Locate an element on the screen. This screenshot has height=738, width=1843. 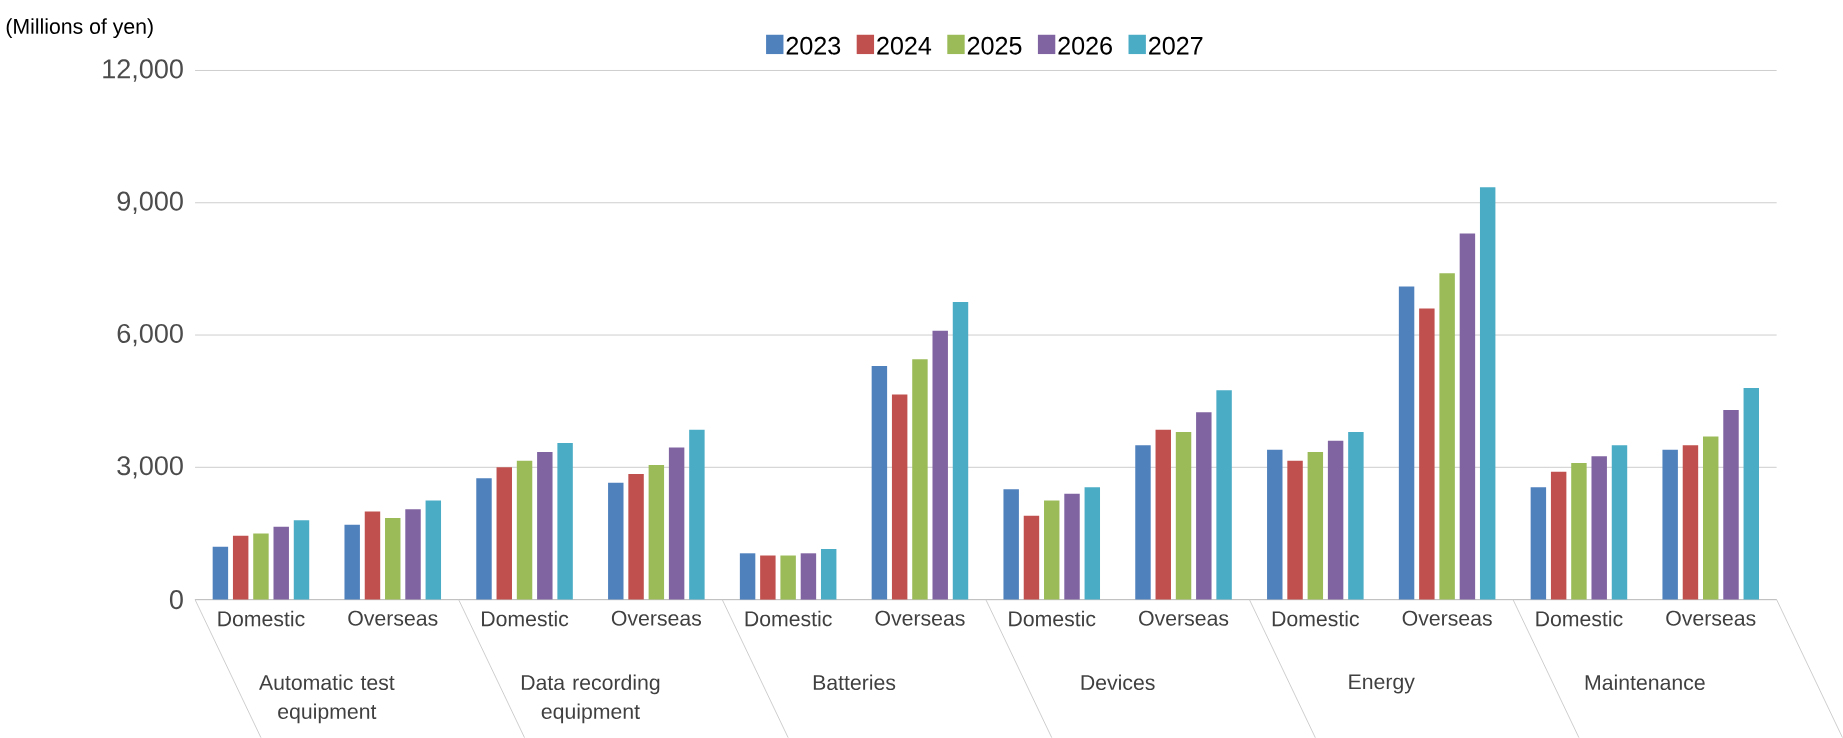
text: Energy is located at coordinates (1382, 684).